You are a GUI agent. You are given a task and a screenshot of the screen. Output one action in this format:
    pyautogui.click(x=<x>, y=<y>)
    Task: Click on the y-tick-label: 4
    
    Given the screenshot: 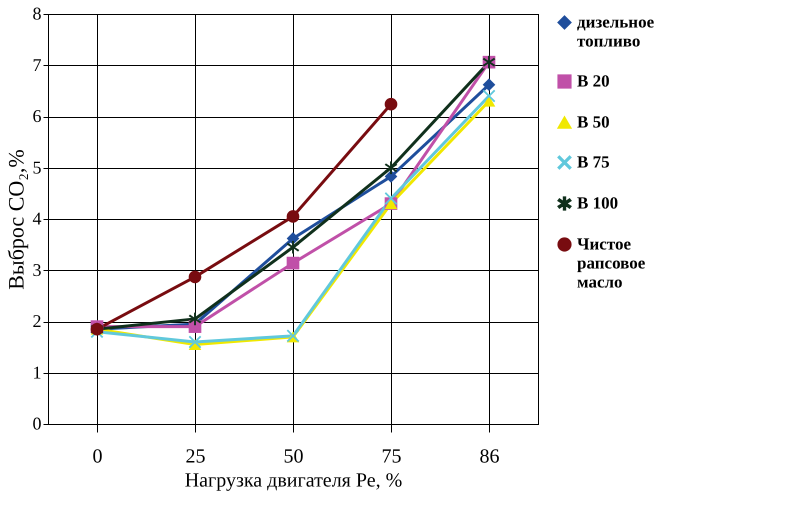 What is the action you would take?
    pyautogui.click(x=37, y=218)
    